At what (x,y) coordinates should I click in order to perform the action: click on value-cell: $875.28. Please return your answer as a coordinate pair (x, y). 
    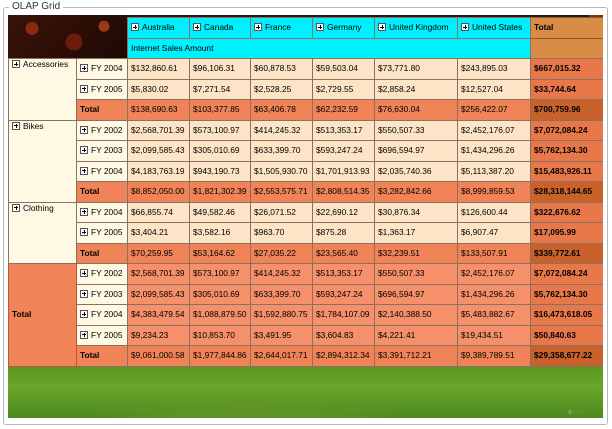
    Looking at the image, I should click on (343, 233).